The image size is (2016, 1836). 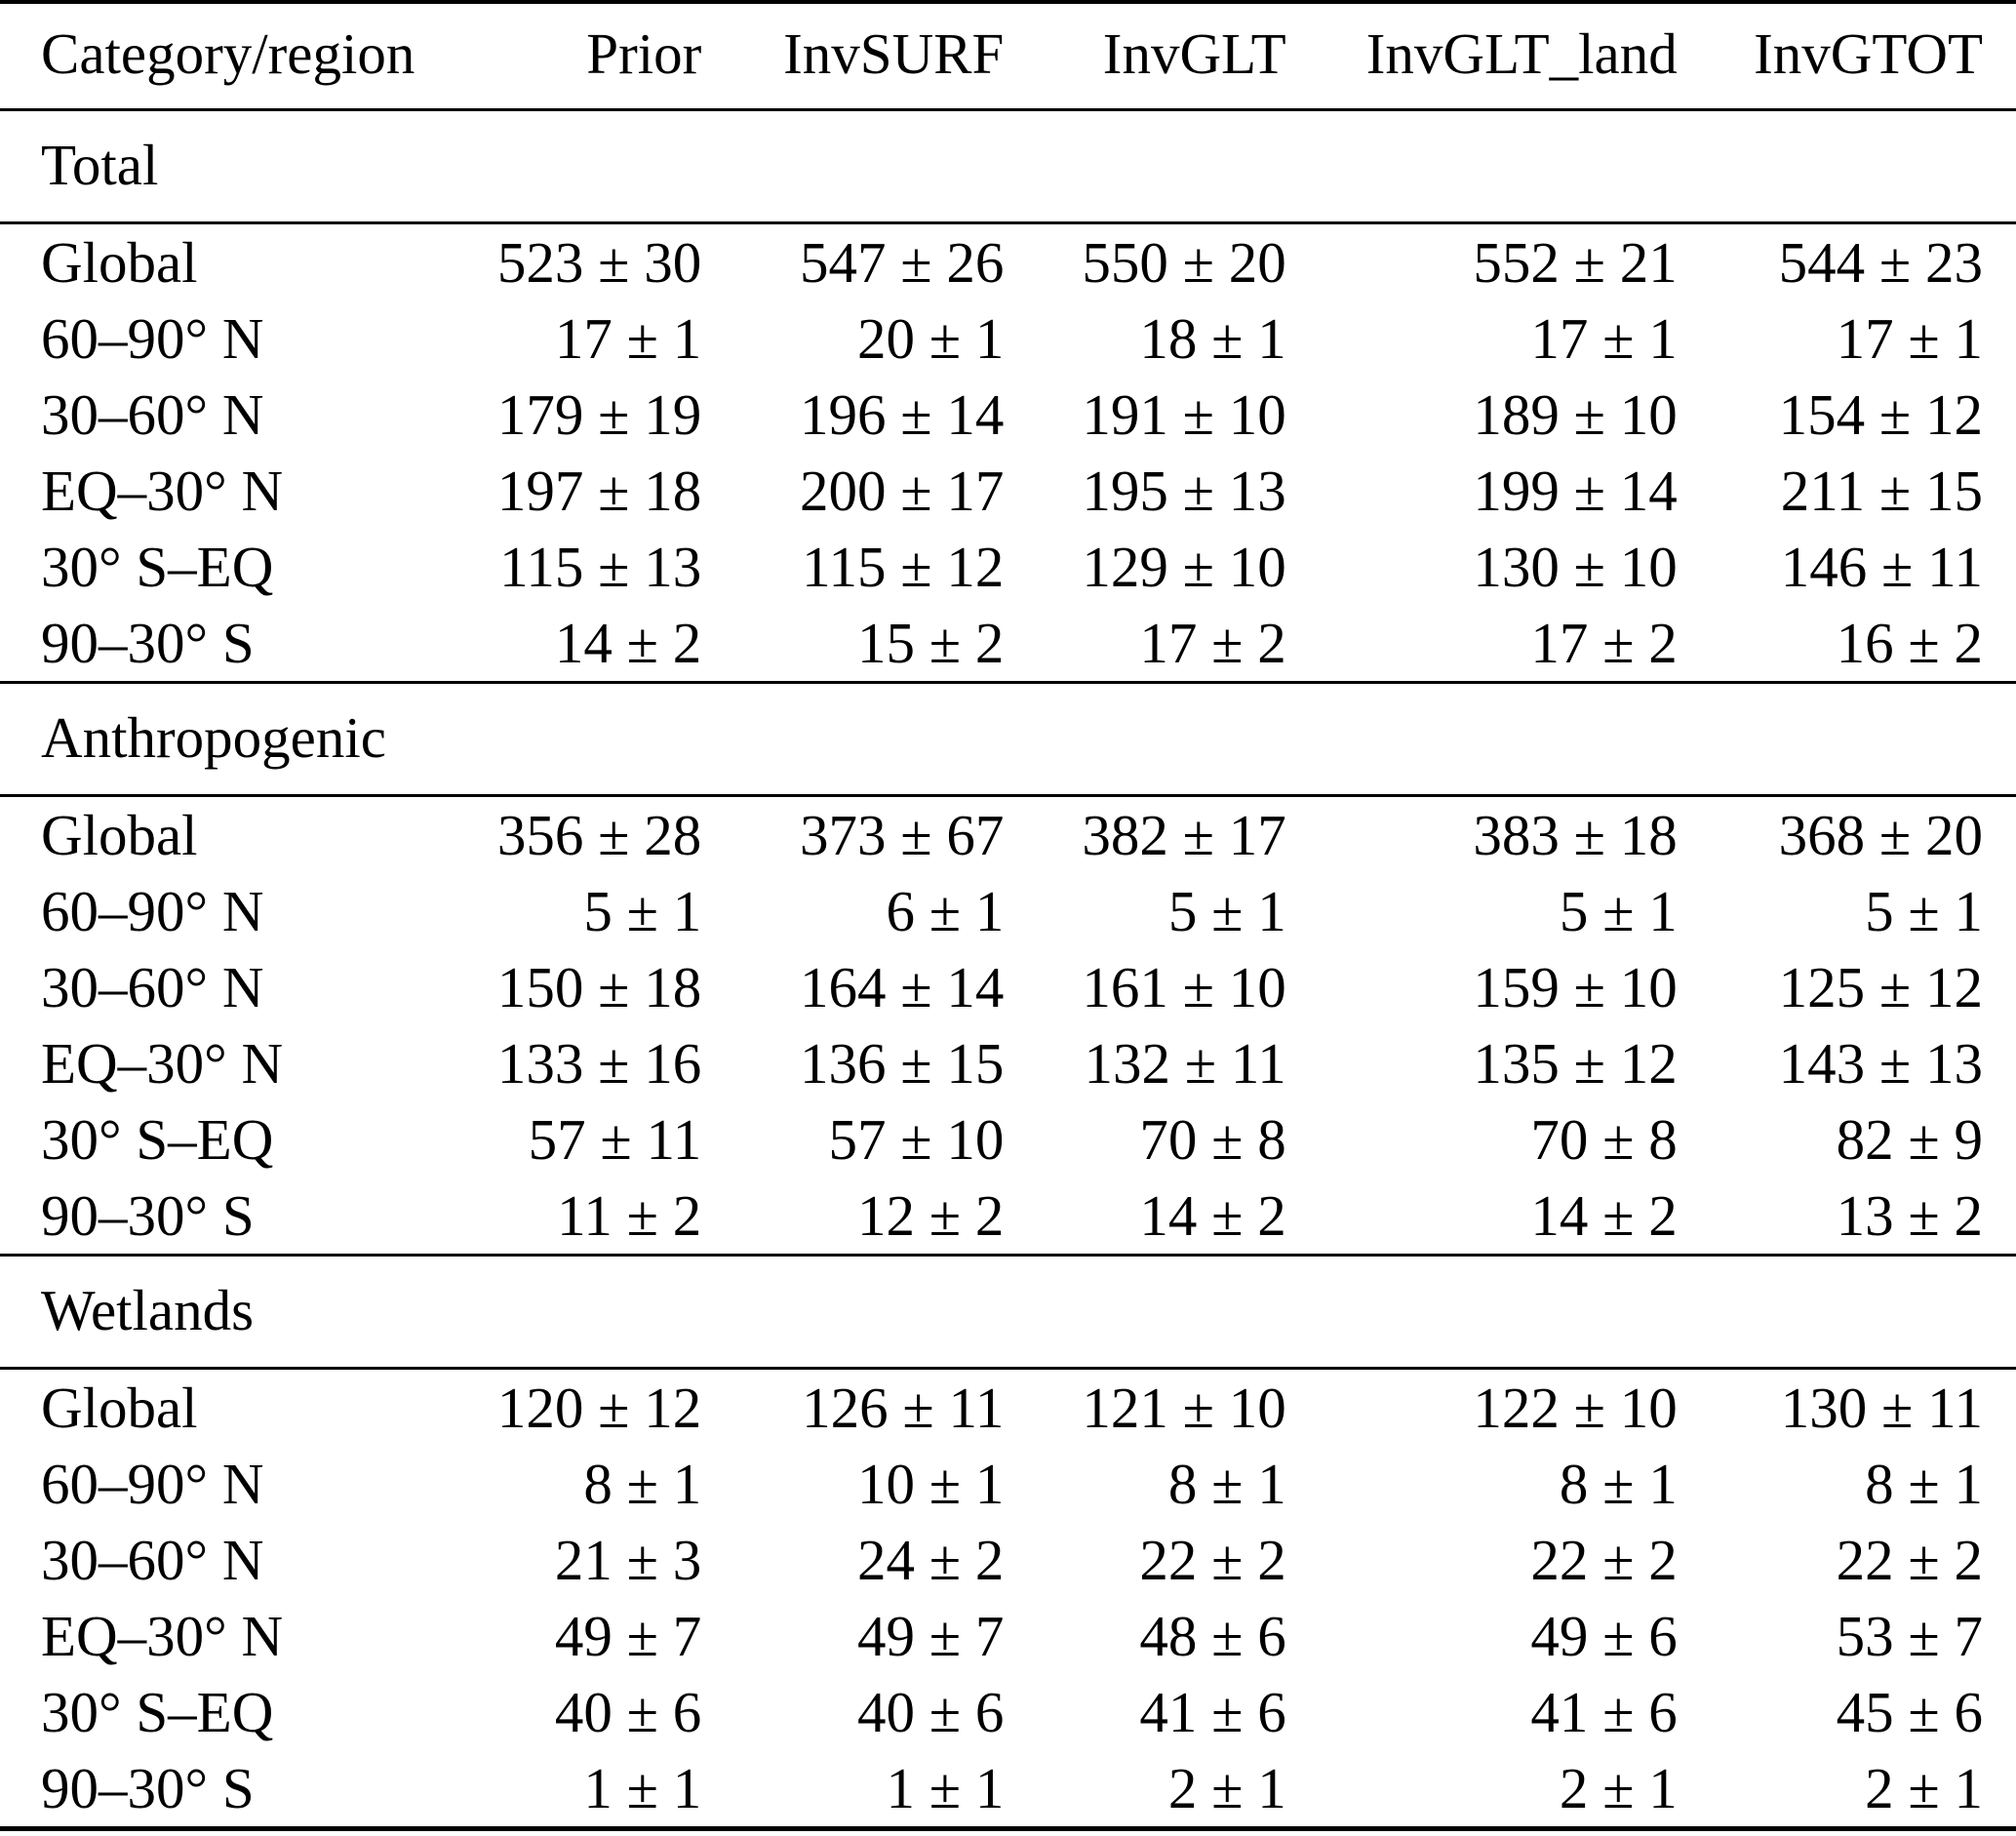 What do you see at coordinates (1575, 1064) in the screenshot?
I see `value-cell: 135 ± 12` at bounding box center [1575, 1064].